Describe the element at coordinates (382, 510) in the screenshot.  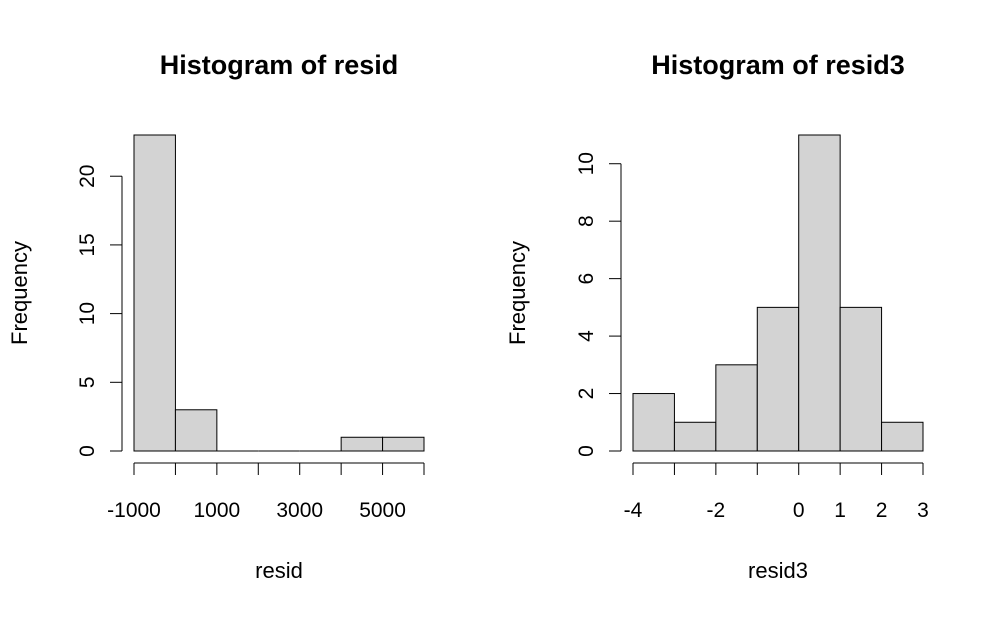
I see `x-tick-label: 5000` at that location.